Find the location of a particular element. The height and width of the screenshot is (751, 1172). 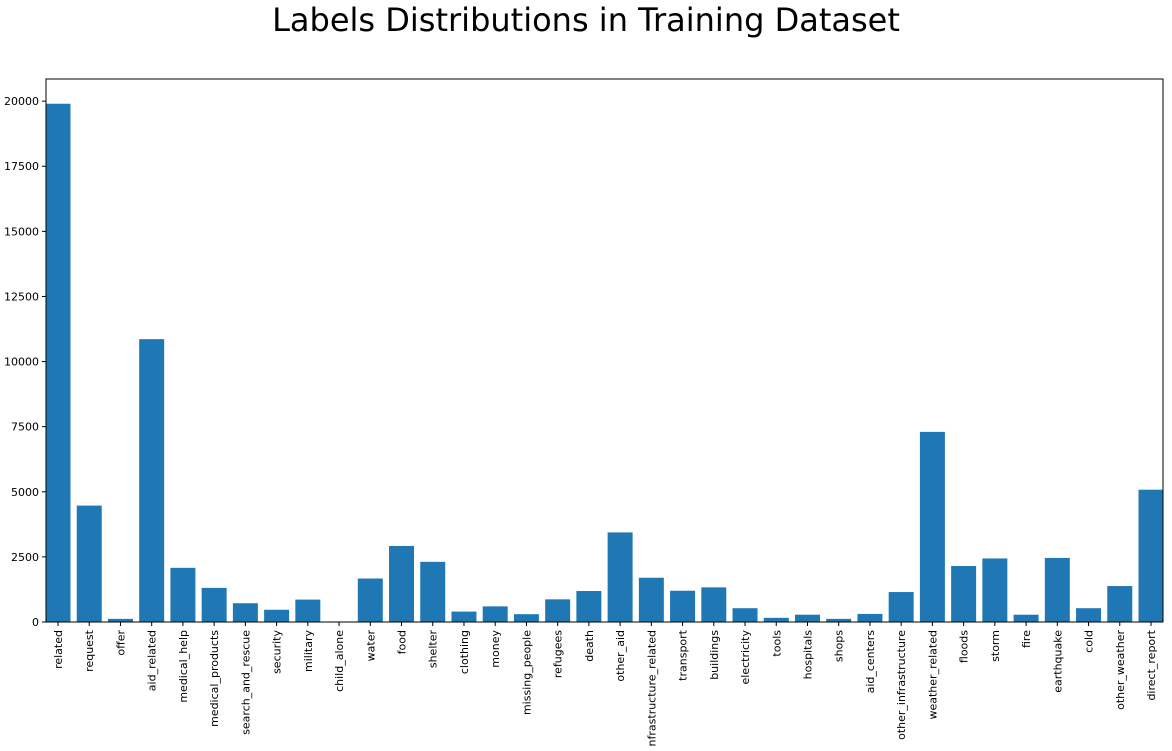

bar-offer is located at coordinates (120, 620).